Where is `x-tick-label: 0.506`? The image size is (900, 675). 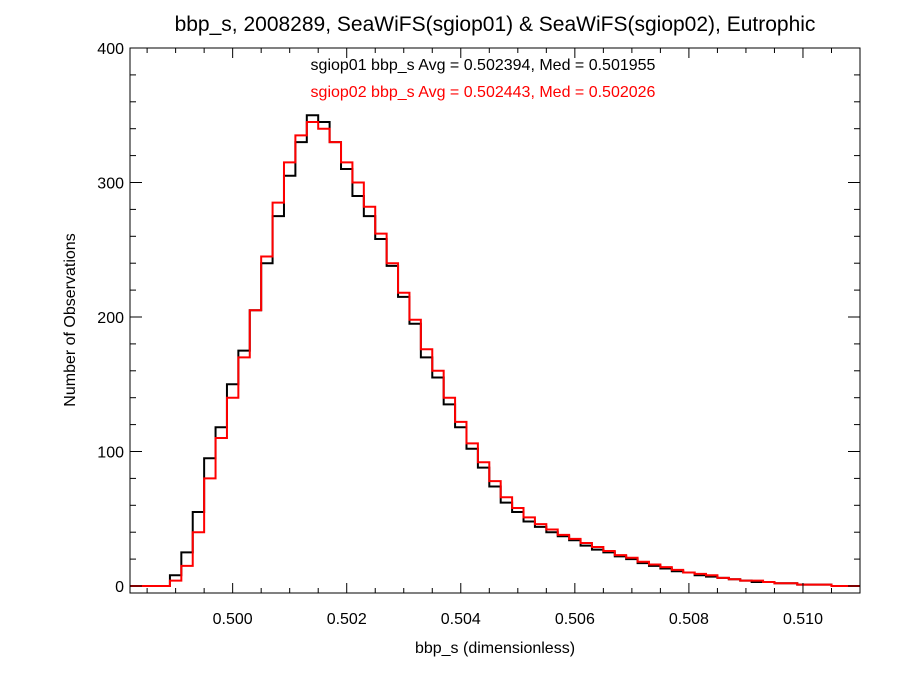
x-tick-label: 0.506 is located at coordinates (575, 619).